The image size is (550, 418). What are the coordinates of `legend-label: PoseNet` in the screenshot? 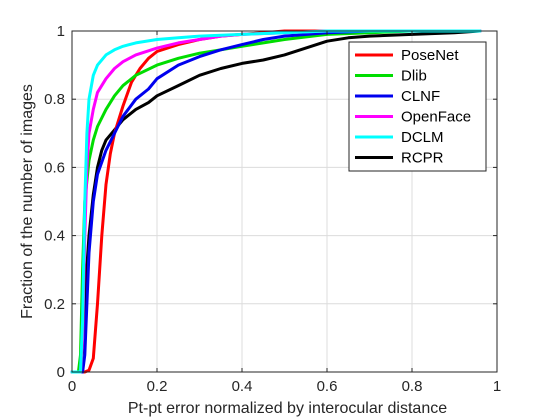 It's located at (430, 55).